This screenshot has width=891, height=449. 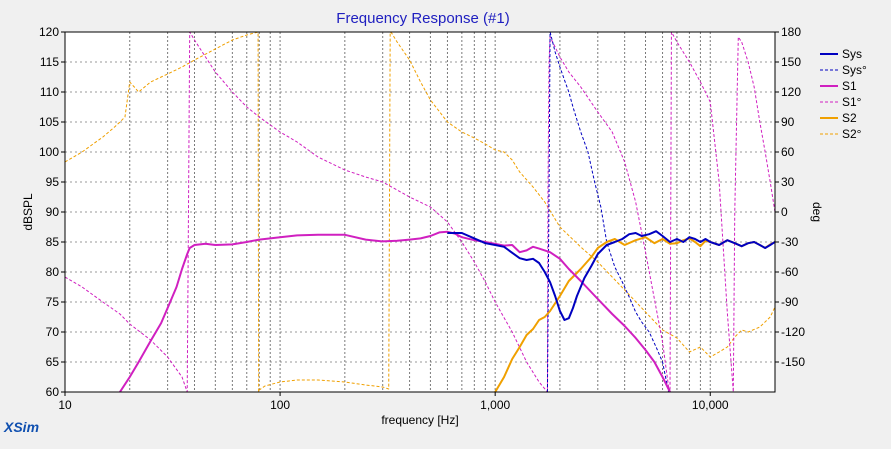 I want to click on y-tick-label: 90, so click(x=53, y=212).